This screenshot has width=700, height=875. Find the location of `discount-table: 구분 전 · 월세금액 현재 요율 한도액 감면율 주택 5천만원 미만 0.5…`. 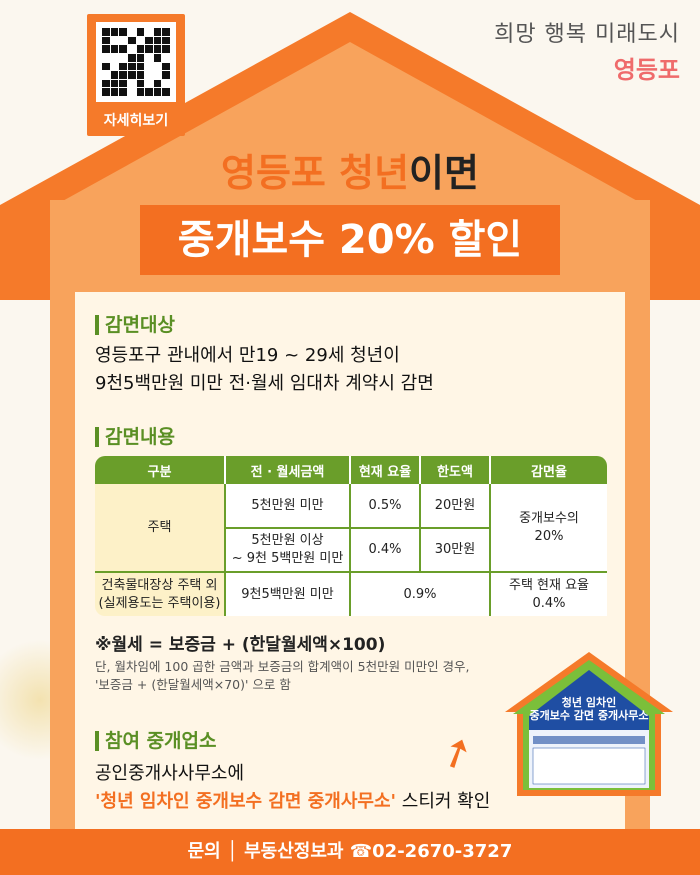

discount-table: 구분 전 · 월세금액 현재 요율 한도액 감면율 주택 5천만원 미만 0.5… is located at coordinates (351, 536).